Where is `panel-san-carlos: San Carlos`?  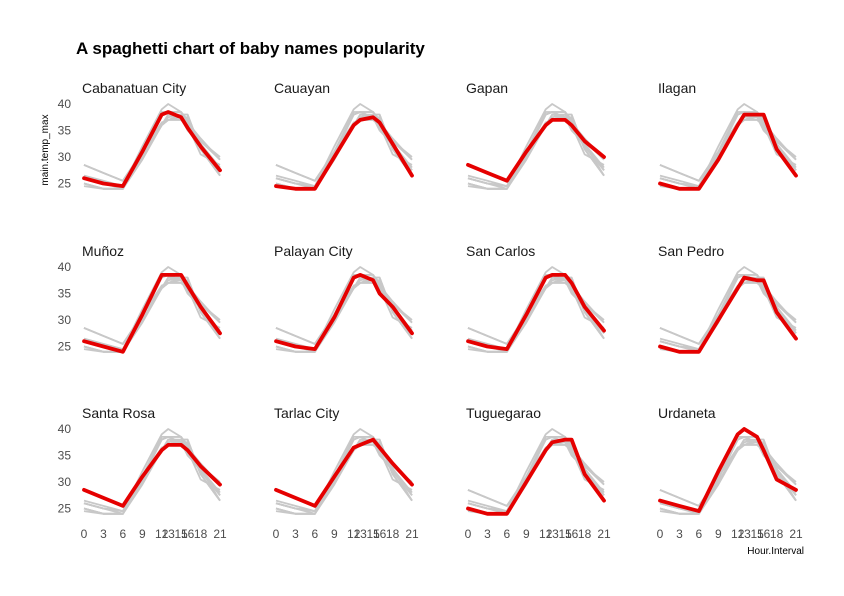
panel-san-carlos: San Carlos is located at coordinates (536, 298).